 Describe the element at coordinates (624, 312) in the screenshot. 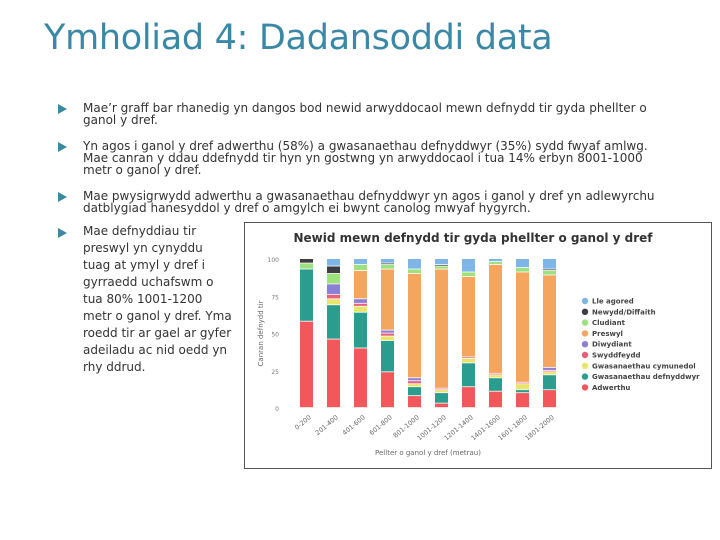

I see `legend-label: Newydd/Diffaith` at that location.